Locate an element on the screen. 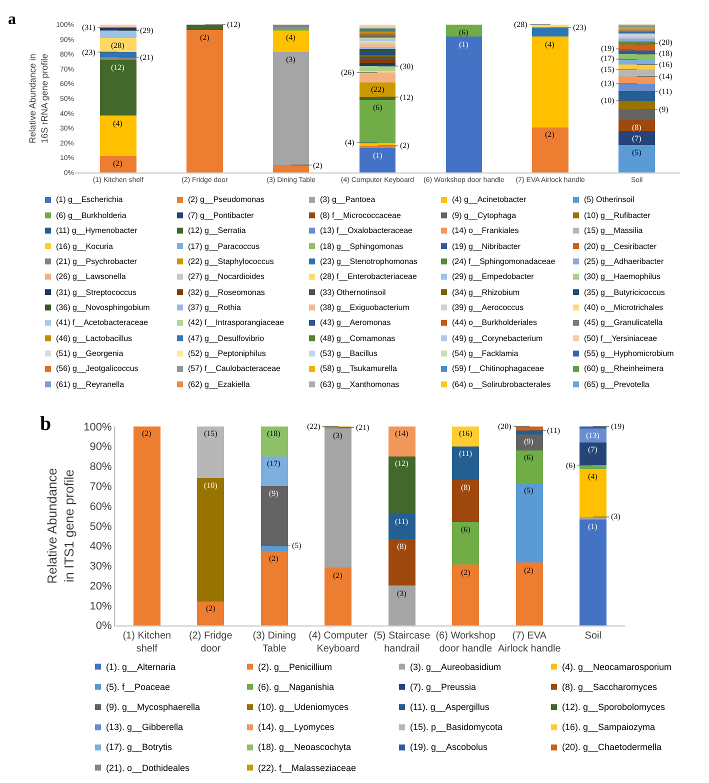  annotation: (21) is located at coordinates (147, 57).